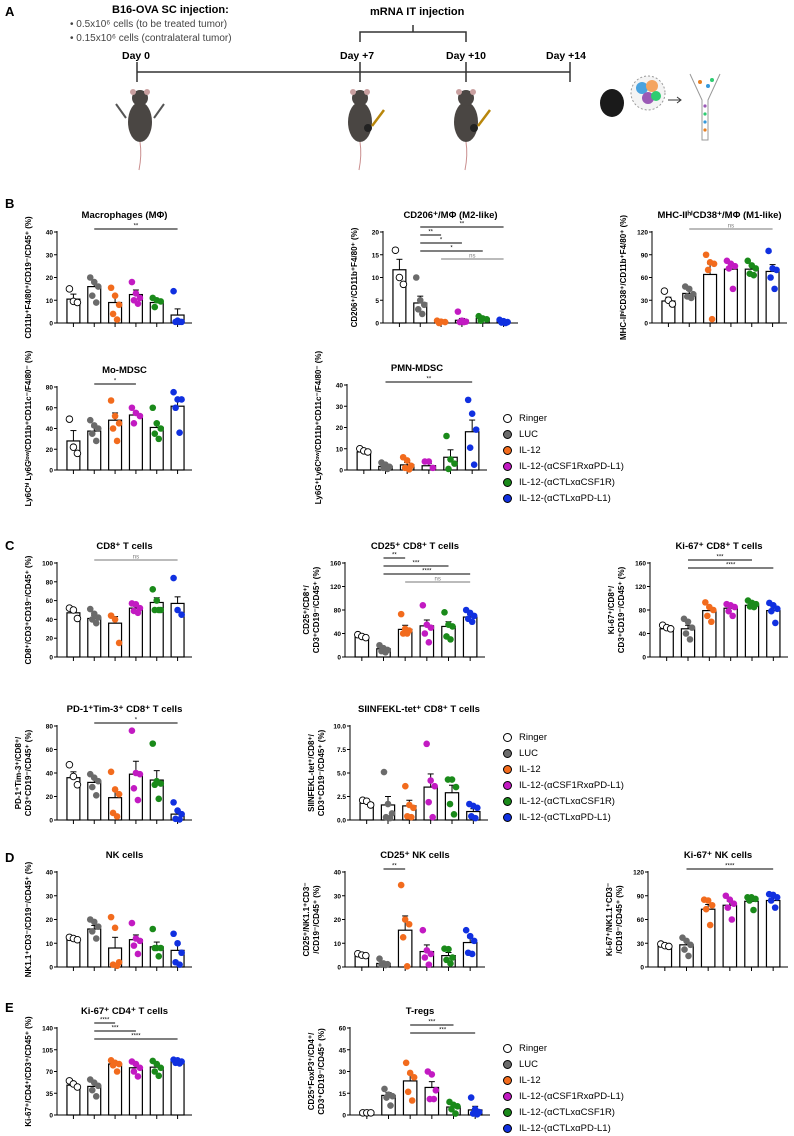 This screenshot has height=1136, width=794. Describe the element at coordinates (609, 919) in the screenshot. I see `y-axis-label: Ki-67⁺/NK1.1⁺CD3⁻` at that location.